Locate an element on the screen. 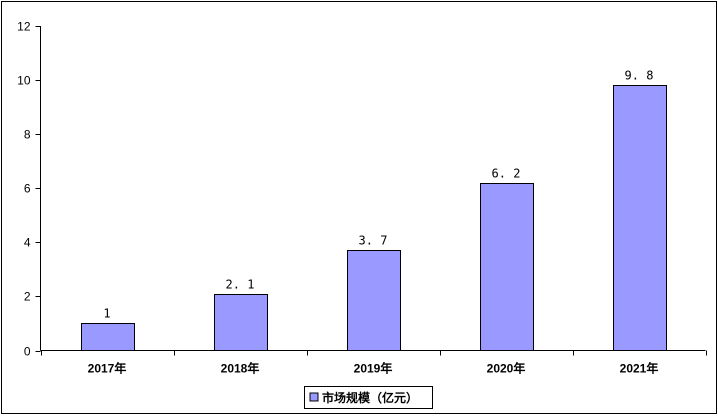 The width and height of the screenshot is (718, 416). y-axis: 0 2 4 6 8 10 12 is located at coordinates (29, 189).